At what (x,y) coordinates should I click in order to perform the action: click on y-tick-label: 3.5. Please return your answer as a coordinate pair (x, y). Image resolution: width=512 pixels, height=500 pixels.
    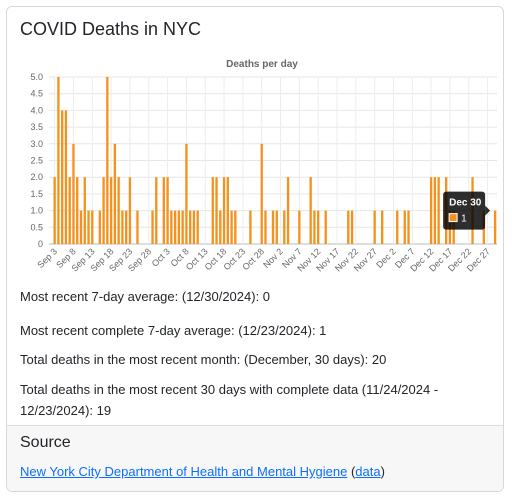
    Looking at the image, I should click on (36, 127).